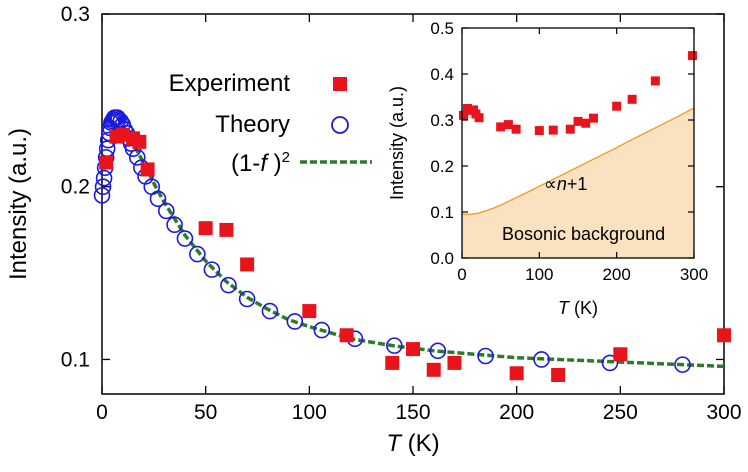 Image resolution: width=748 pixels, height=472 pixels. What do you see at coordinates (578, 308) in the screenshot?
I see `inset-x-axis-label: T (K)` at bounding box center [578, 308].